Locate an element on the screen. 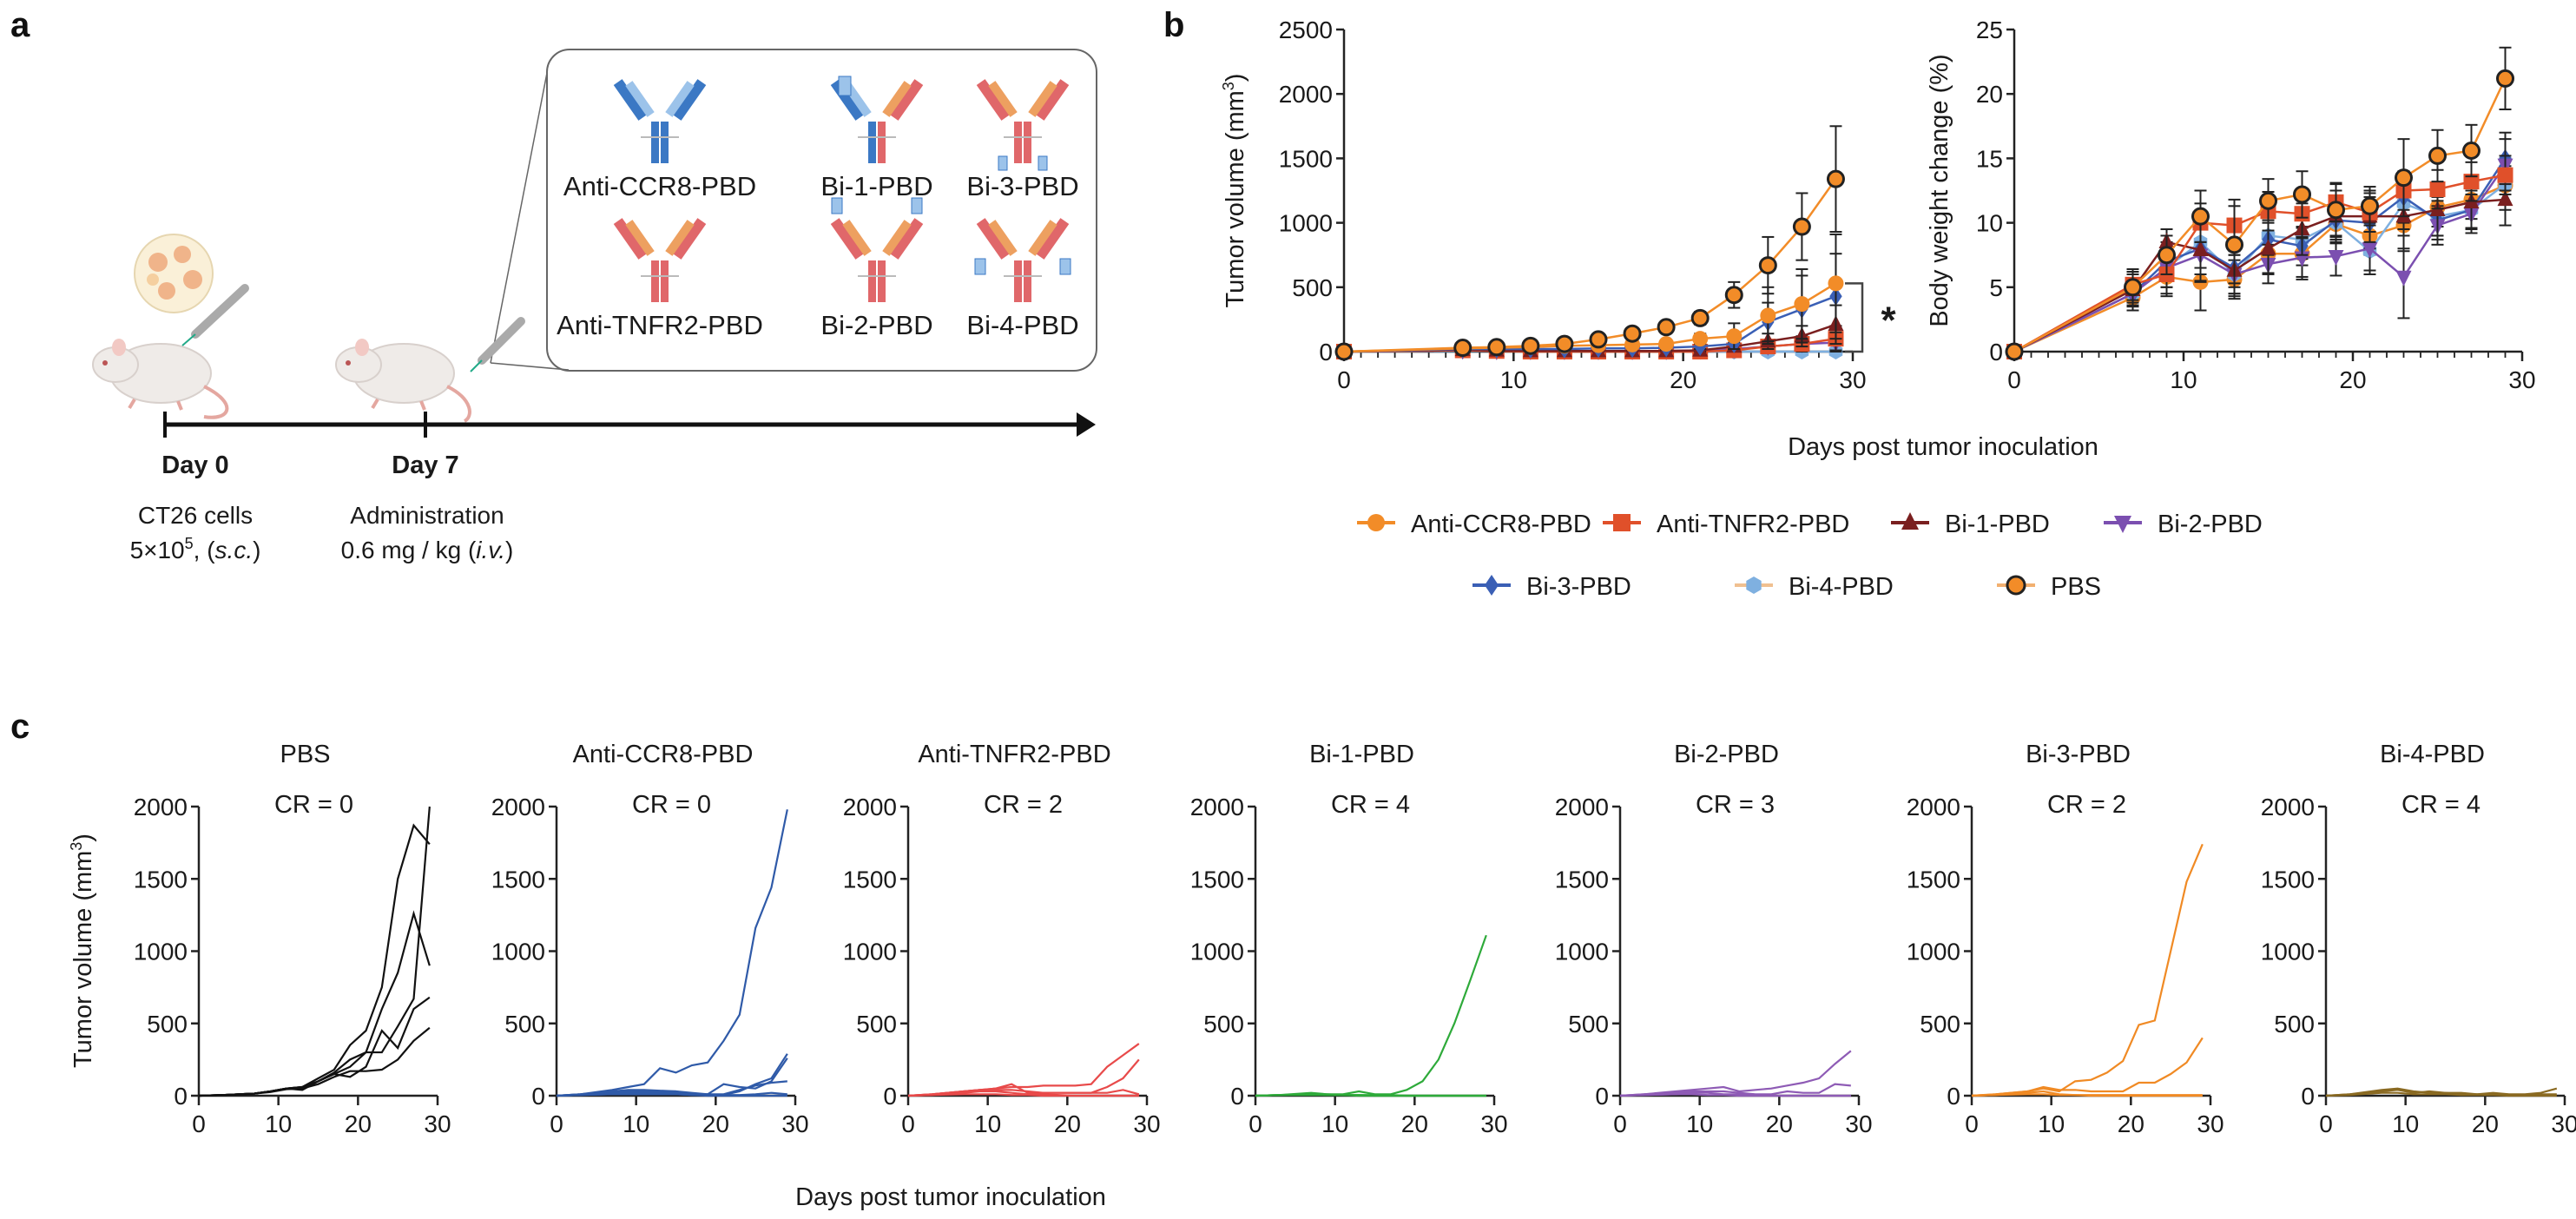 The image size is (2576, 1219). small-chart-title: Bi-2-PBD is located at coordinates (1726, 754).